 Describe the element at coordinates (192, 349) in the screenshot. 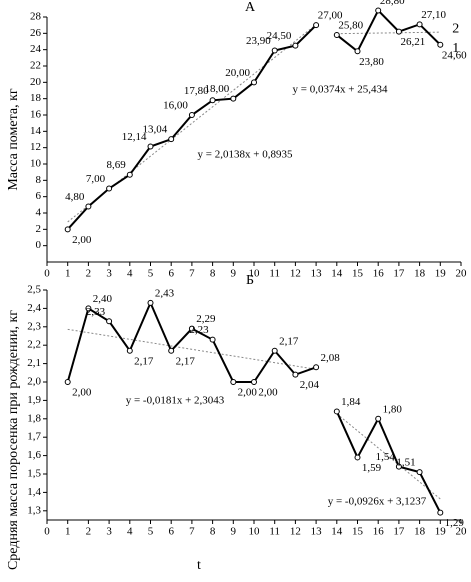

I see `trend-line` at that location.